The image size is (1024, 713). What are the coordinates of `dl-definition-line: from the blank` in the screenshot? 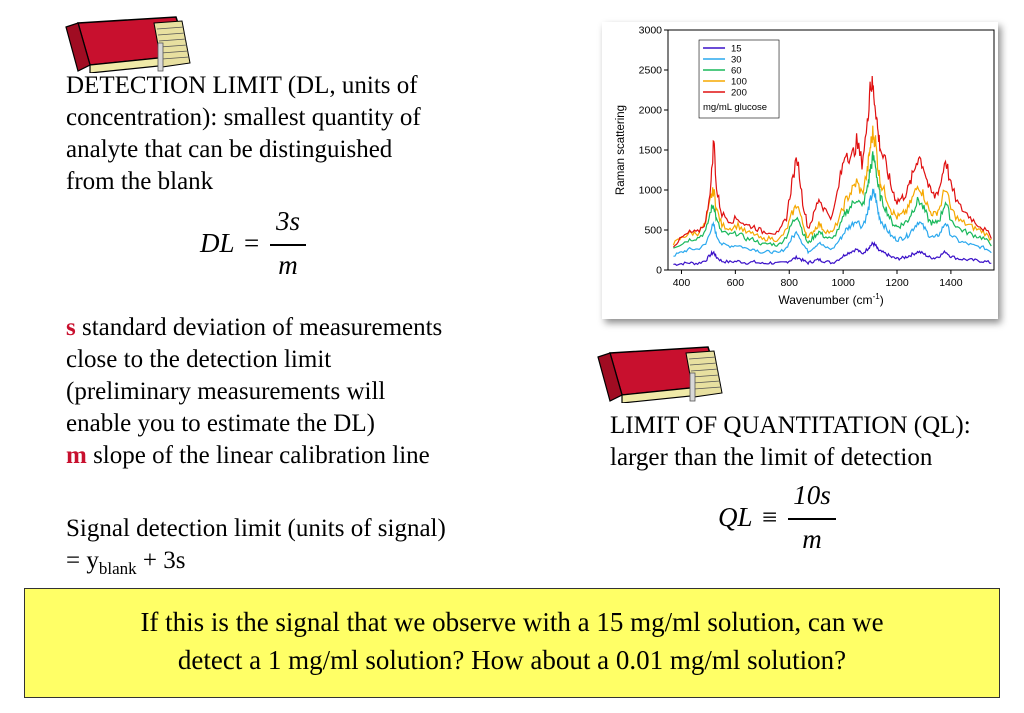 It's located at (140, 181).